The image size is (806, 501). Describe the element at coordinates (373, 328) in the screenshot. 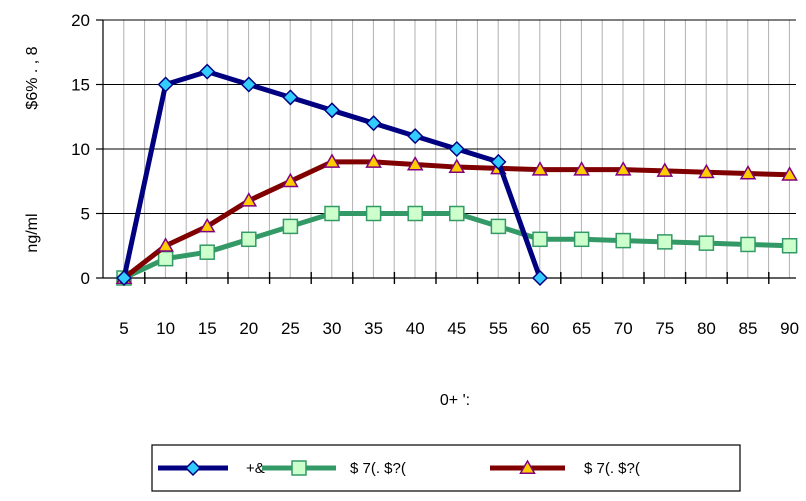

I see `x-tick-label: 35` at that location.